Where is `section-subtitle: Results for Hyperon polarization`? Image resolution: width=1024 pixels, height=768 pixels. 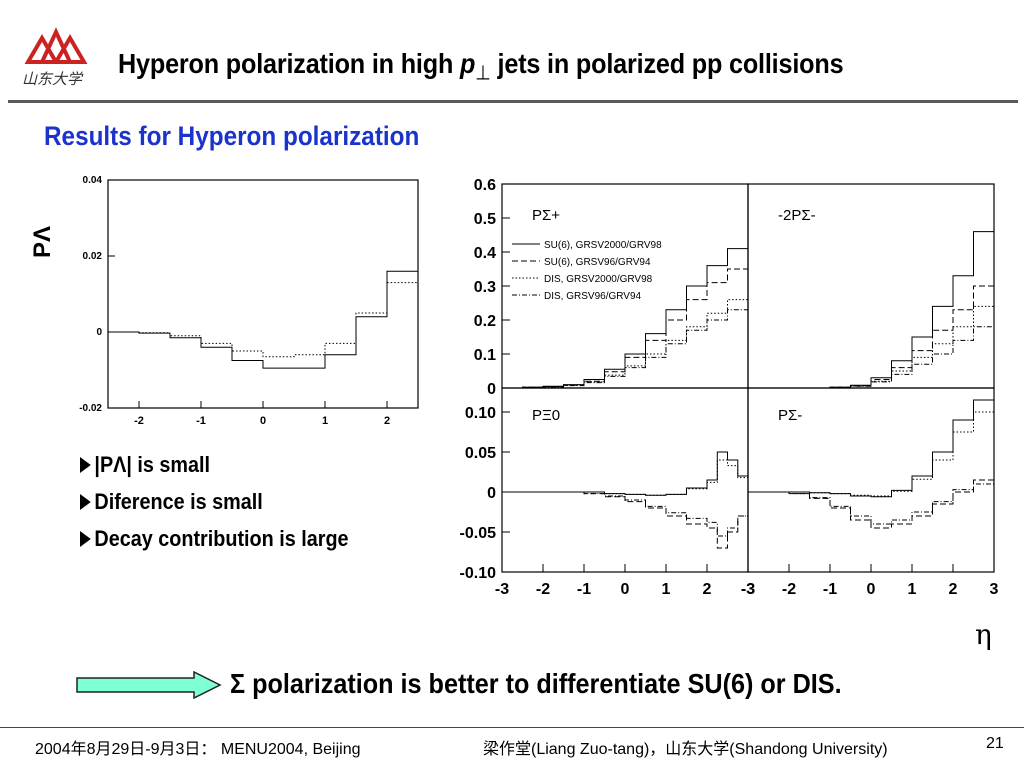 section-subtitle: Results for Hyperon polarization is located at coordinates (232, 136).